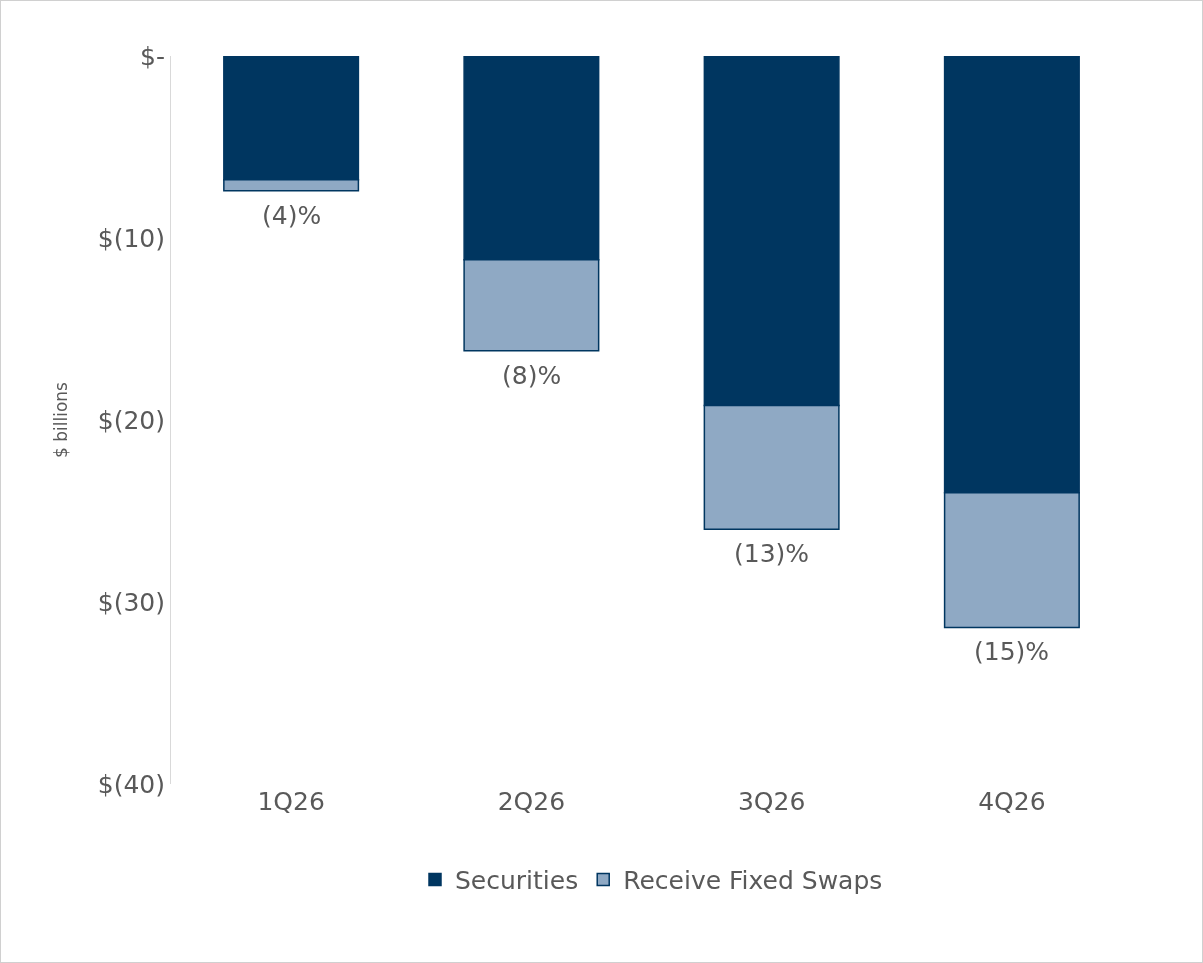 The image size is (1203, 963). What do you see at coordinates (292, 215) in the screenshot?
I see `annotation: (4)%` at bounding box center [292, 215].